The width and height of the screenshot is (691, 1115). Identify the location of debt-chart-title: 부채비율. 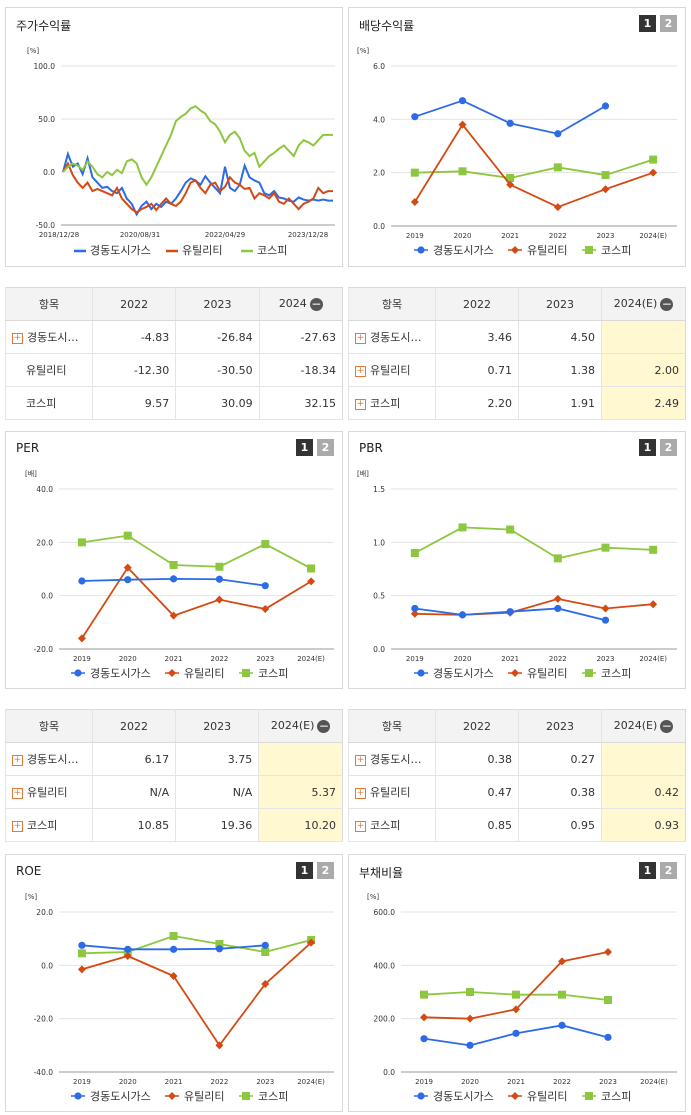
(381, 873).